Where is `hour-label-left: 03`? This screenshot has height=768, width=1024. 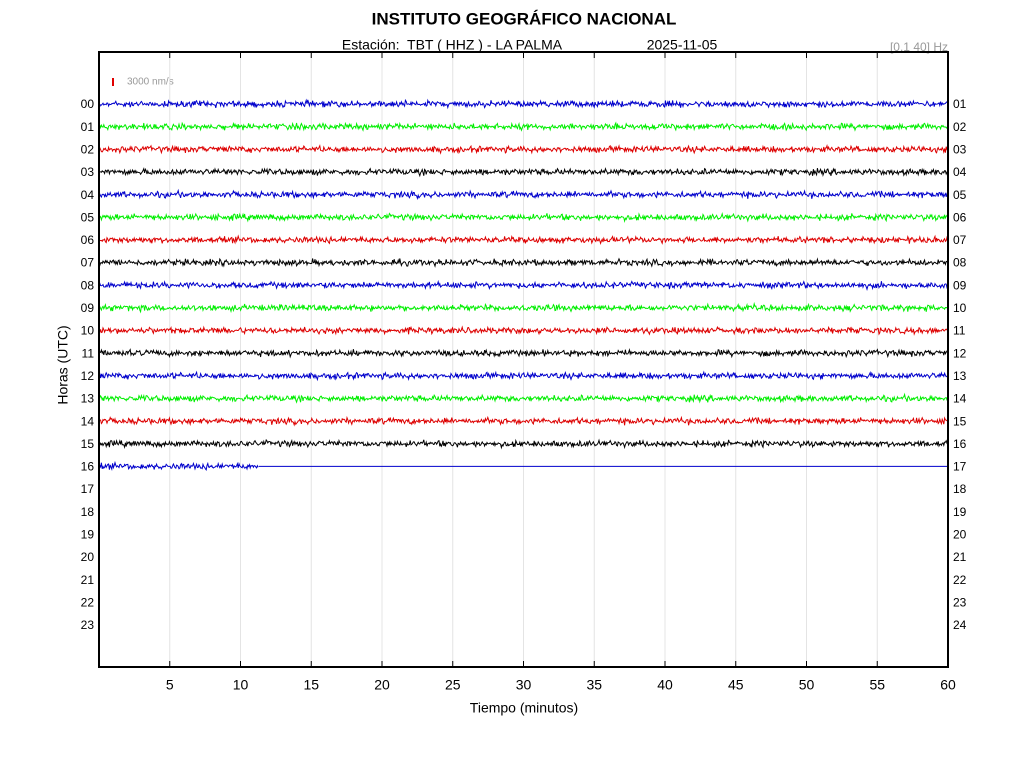 hour-label-left: 03 is located at coordinates (88, 172).